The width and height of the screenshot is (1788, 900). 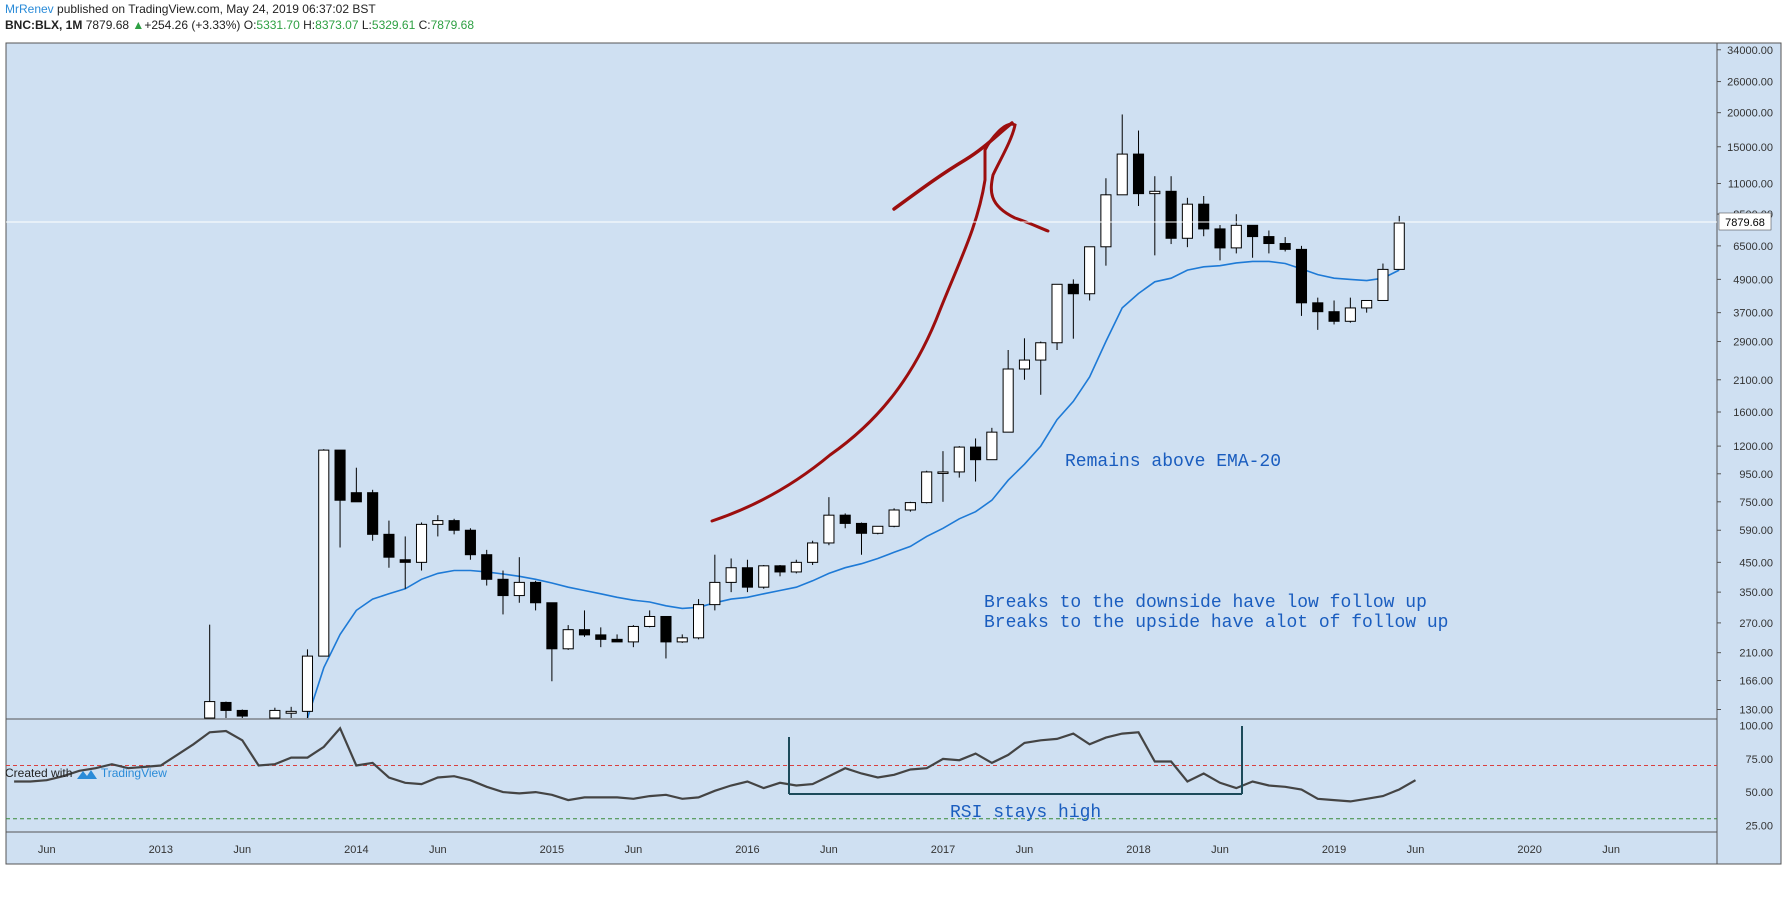 What do you see at coordinates (880, 322) in the screenshot?
I see `hand-drawn-arrow` at bounding box center [880, 322].